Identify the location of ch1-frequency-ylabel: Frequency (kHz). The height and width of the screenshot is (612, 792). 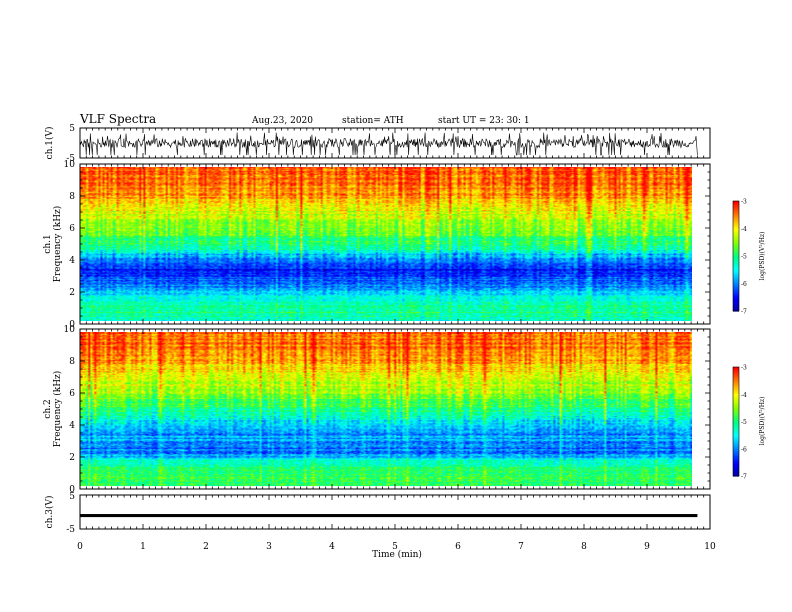
(57, 244).